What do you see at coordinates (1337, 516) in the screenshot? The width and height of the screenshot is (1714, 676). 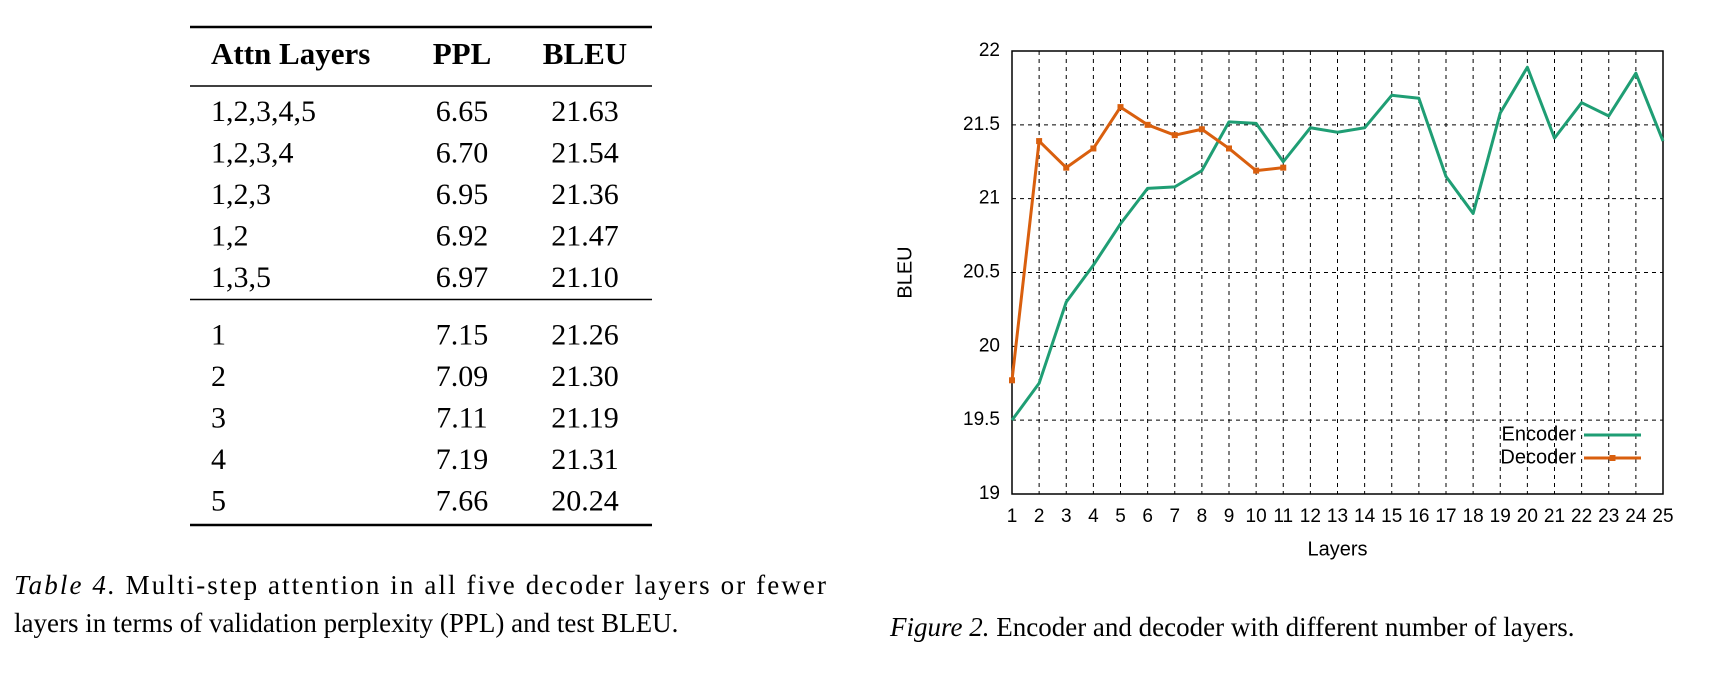 I see `x-tick-label: 13` at bounding box center [1337, 516].